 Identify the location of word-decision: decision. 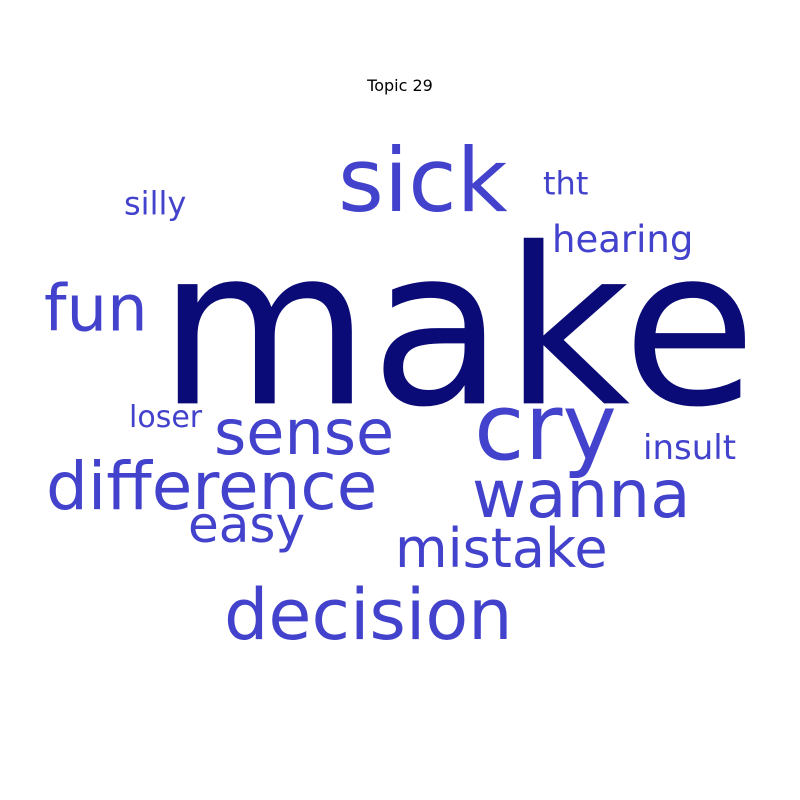
(368, 614).